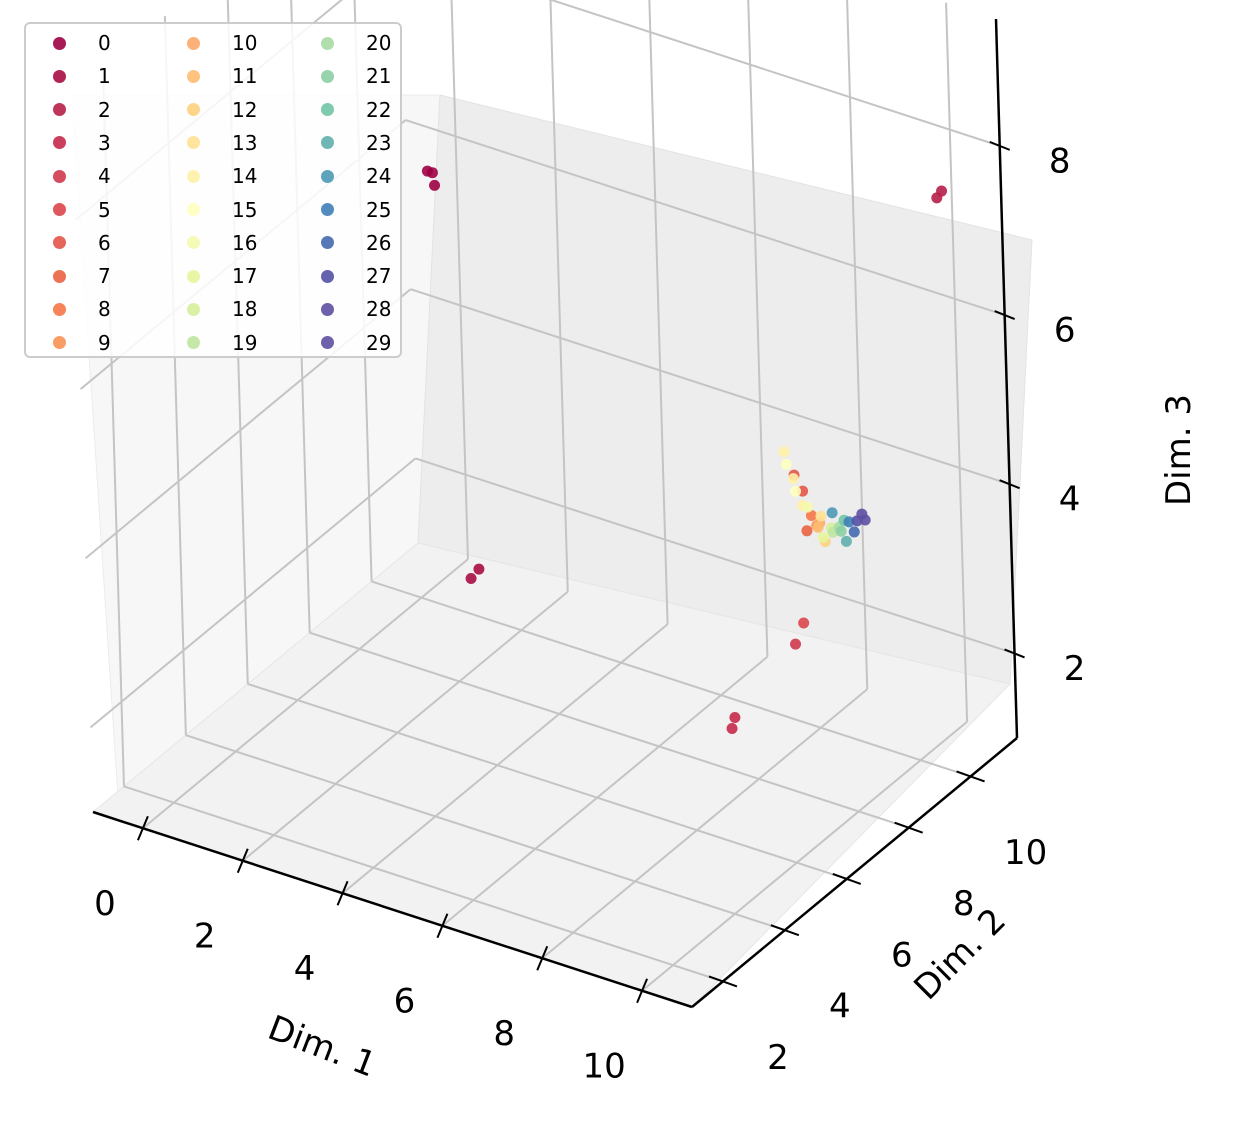  Describe the element at coordinates (964, 904) in the screenshot. I see `y-tick-label: 8` at that location.